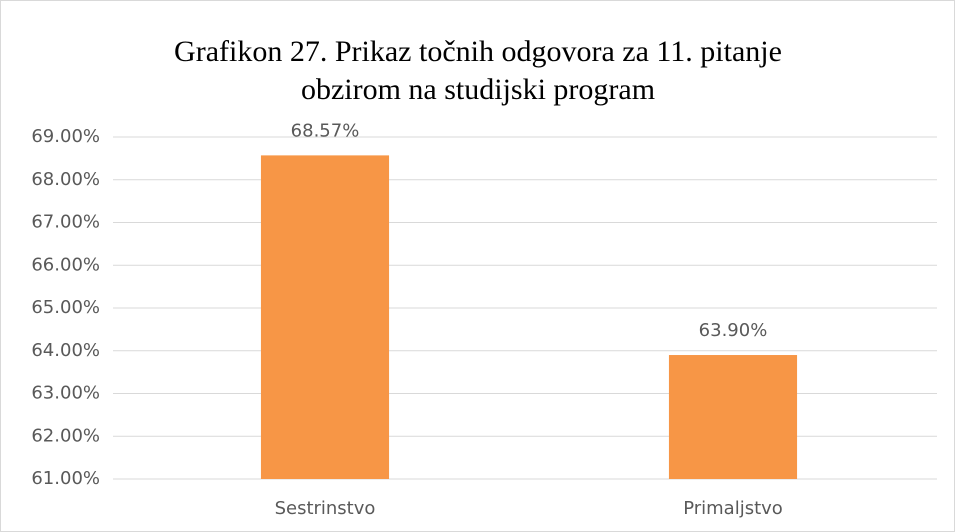 The image size is (955, 532). I want to click on data-label: 68.57%, so click(325, 130).